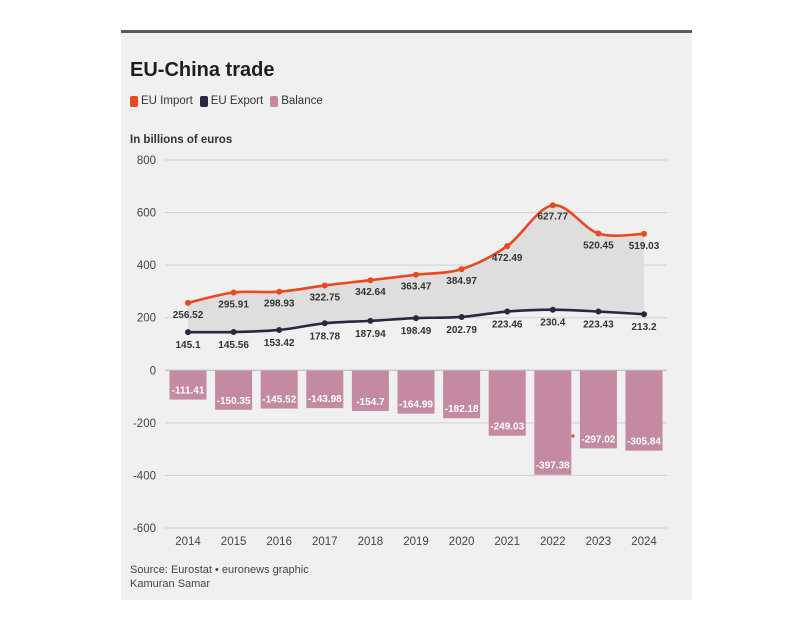 Image resolution: width=808 pixels, height=622 pixels. Describe the element at coordinates (416, 542) in the screenshot. I see `x-tick-label: 2019` at that location.